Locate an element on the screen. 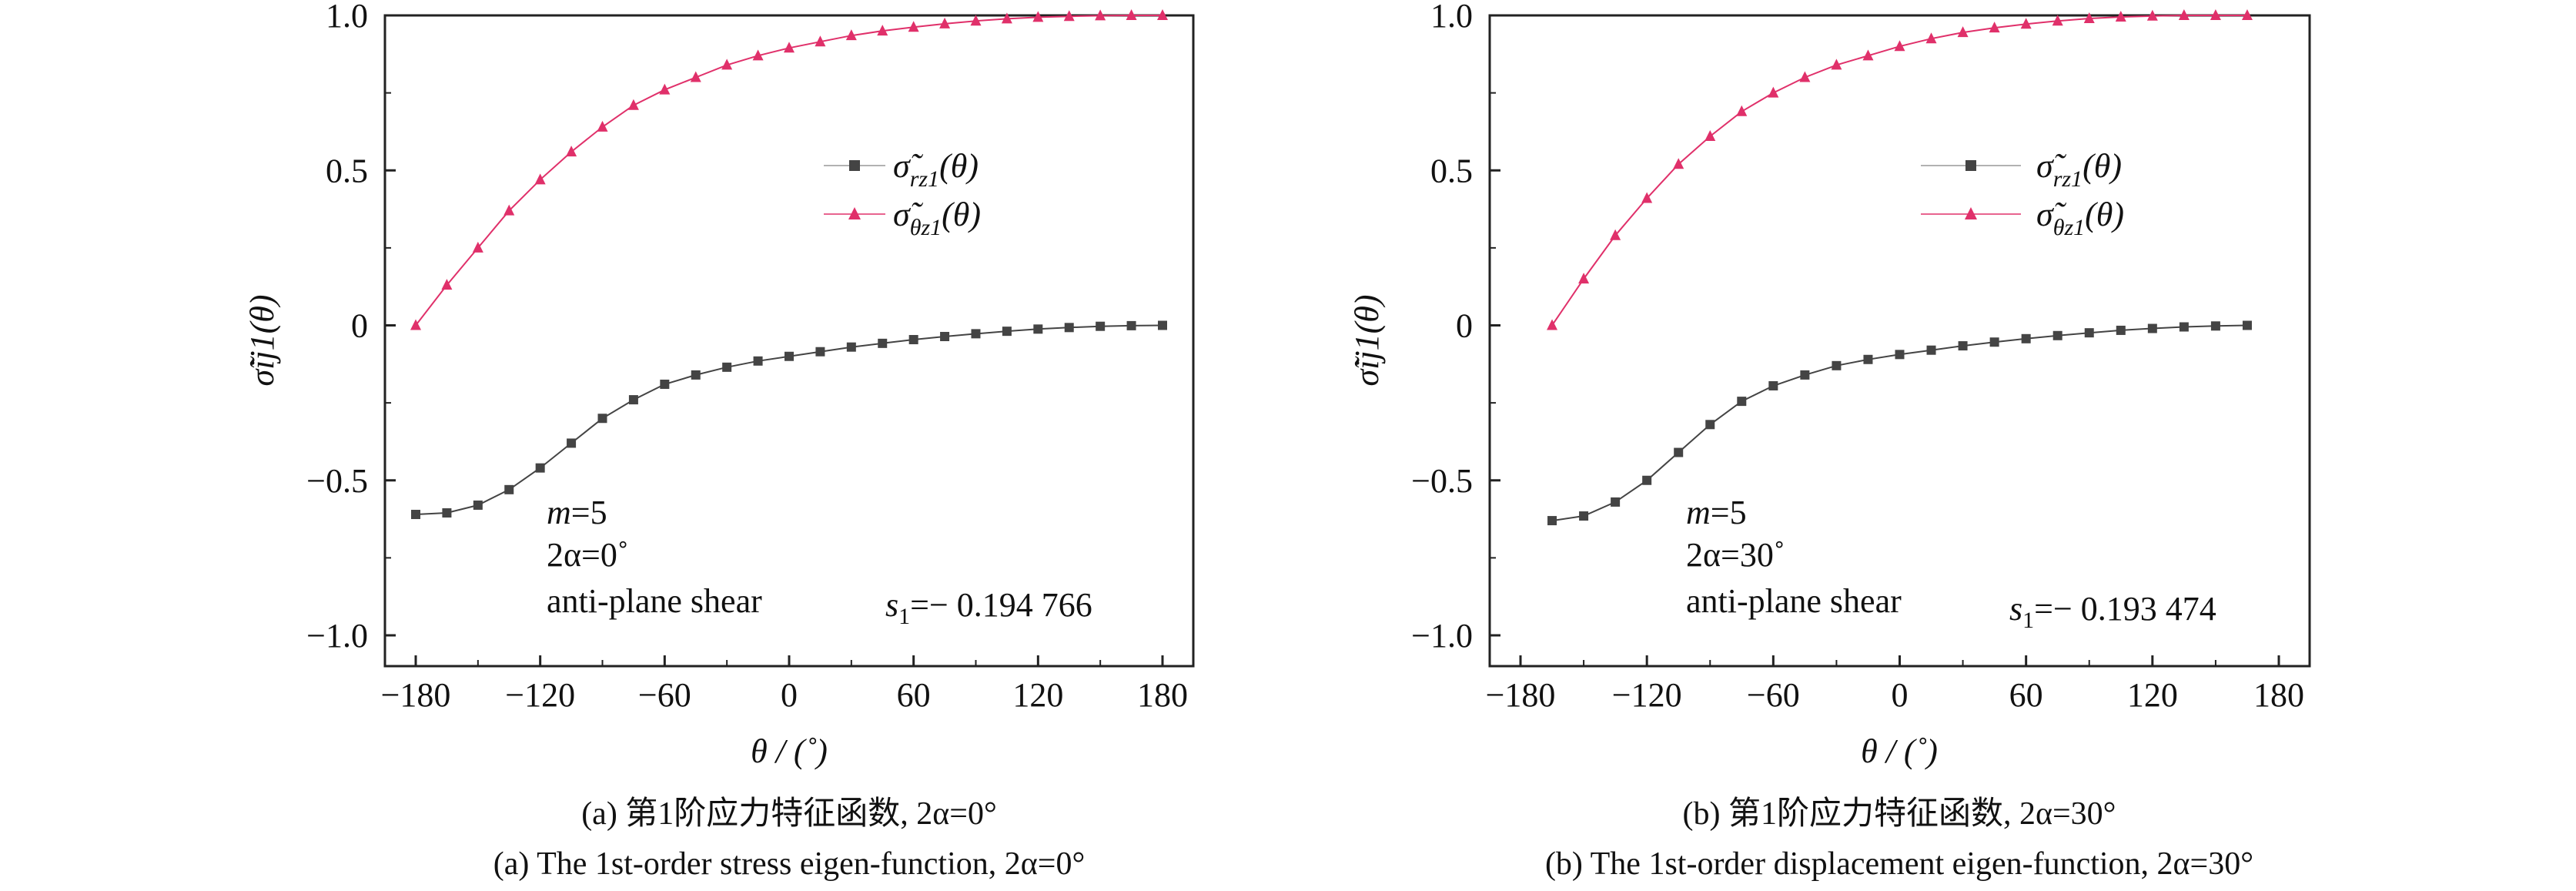 The width and height of the screenshot is (2576, 891). caption-cn-b: (b) 第1阶应力特征函数, 2α=30° is located at coordinates (1899, 814).